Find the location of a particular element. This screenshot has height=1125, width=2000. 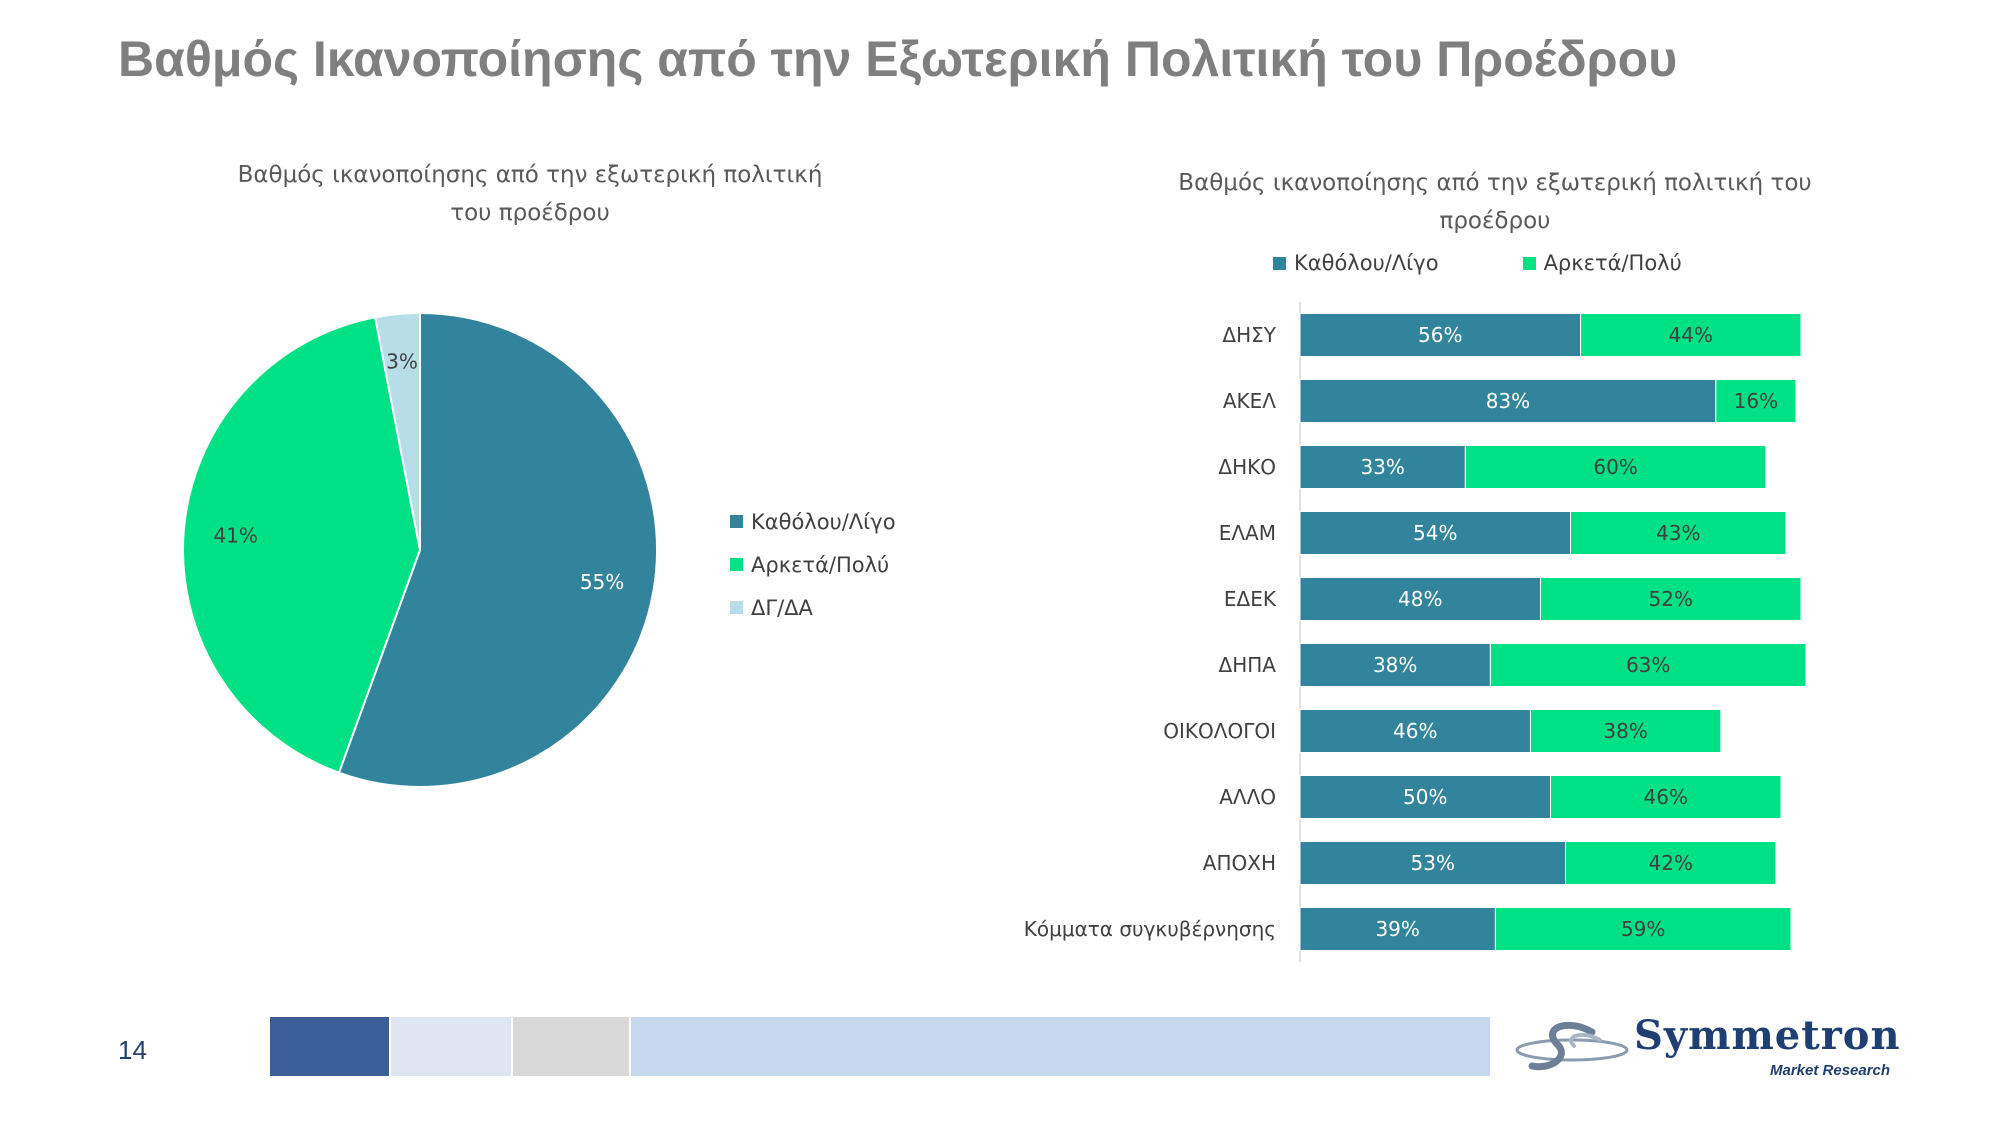

pie-legend-label: ΔΓ/ΔΑ is located at coordinates (782, 607).